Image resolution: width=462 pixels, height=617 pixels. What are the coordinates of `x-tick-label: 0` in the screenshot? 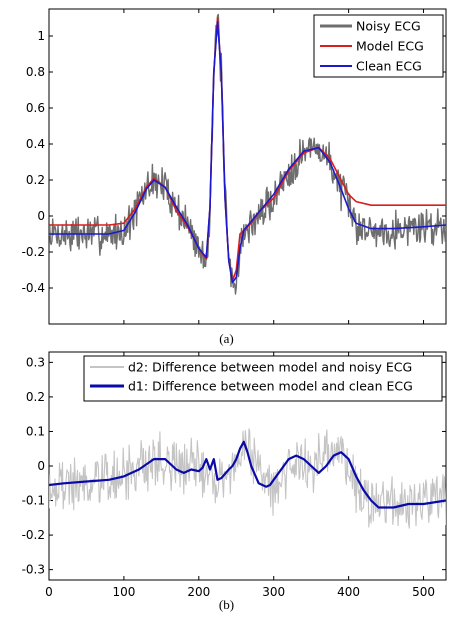 It's located at (49, 592).